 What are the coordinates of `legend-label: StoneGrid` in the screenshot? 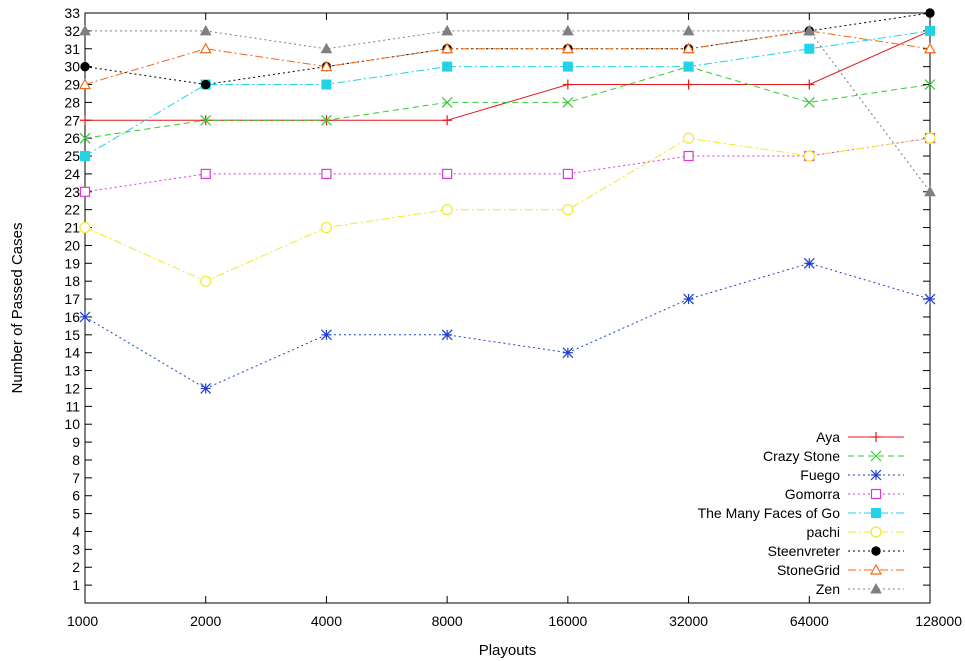 It's located at (808, 570).